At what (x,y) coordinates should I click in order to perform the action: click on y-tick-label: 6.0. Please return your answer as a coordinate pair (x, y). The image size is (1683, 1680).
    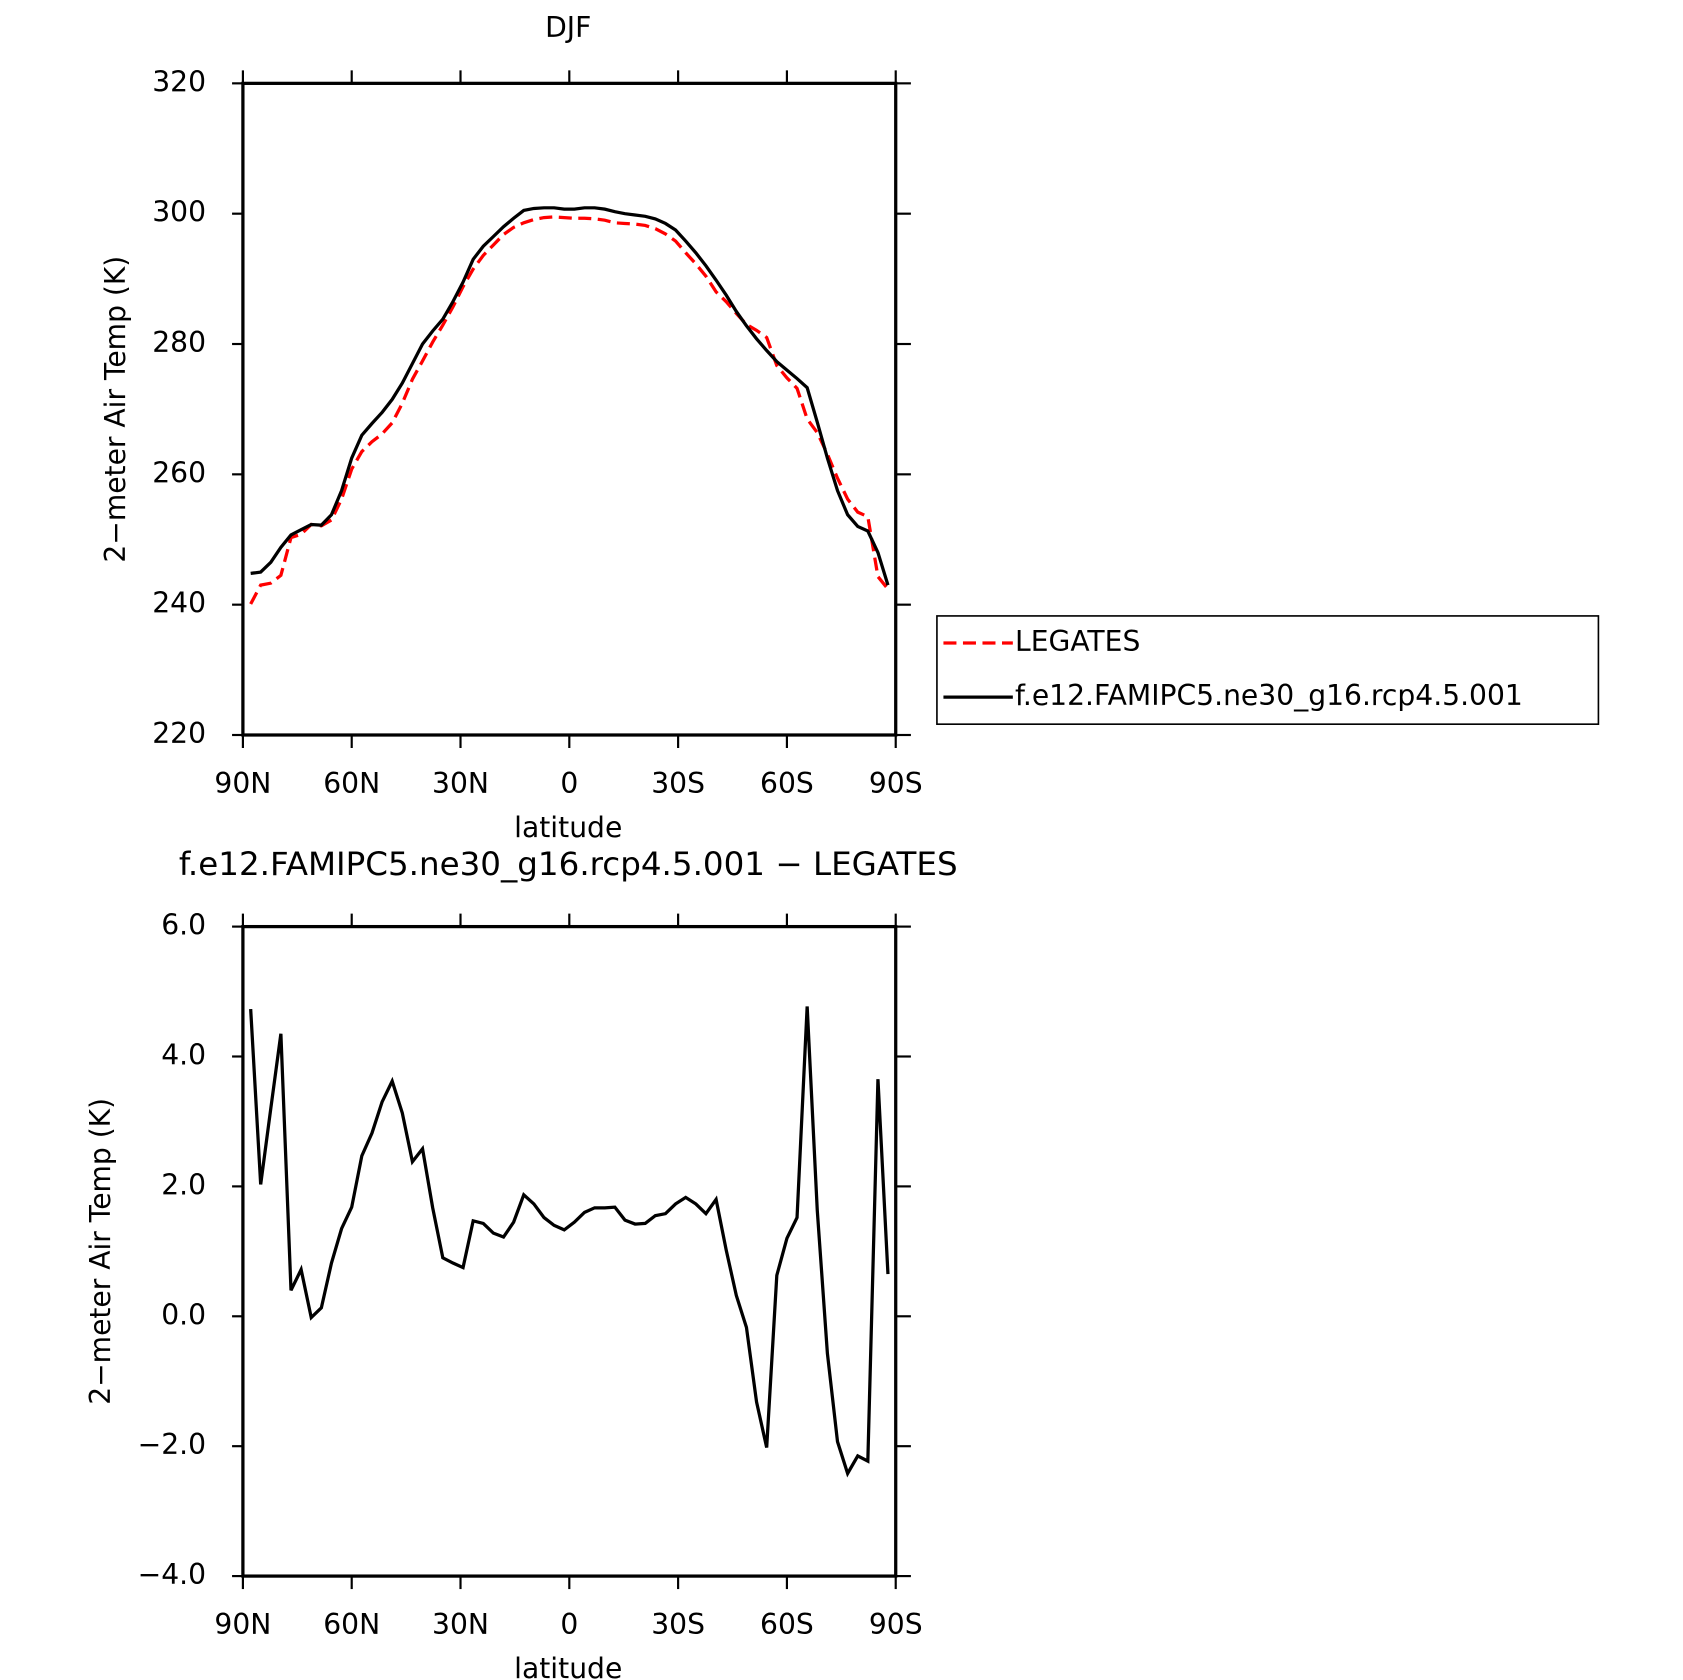
    Looking at the image, I should click on (183, 925).